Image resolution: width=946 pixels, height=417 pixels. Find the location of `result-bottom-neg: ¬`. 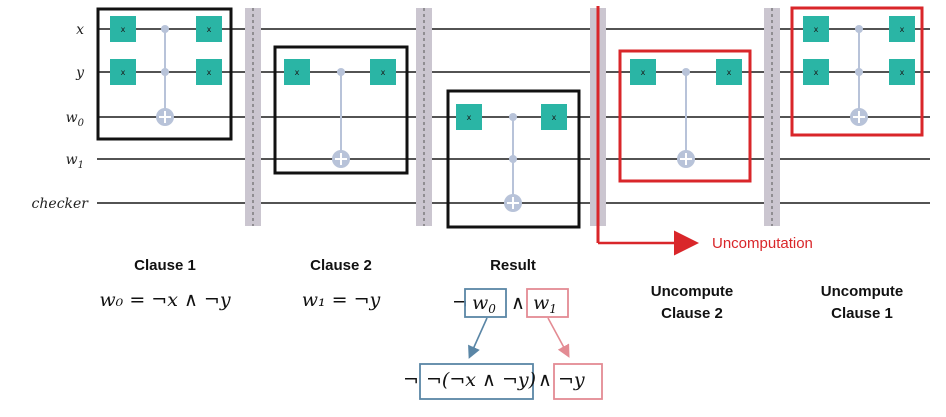

result-bottom-neg: ¬ is located at coordinates (411, 380).